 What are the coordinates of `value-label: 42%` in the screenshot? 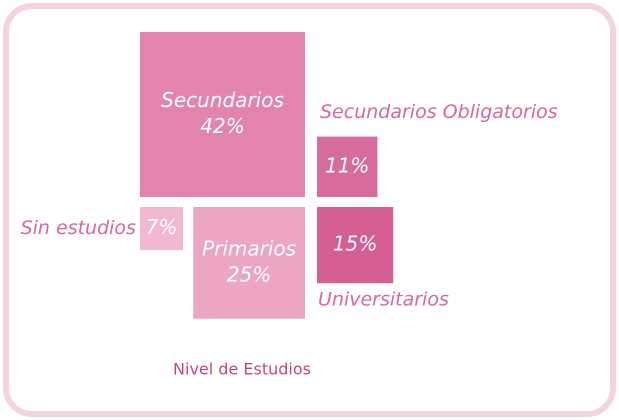 It's located at (222, 126).